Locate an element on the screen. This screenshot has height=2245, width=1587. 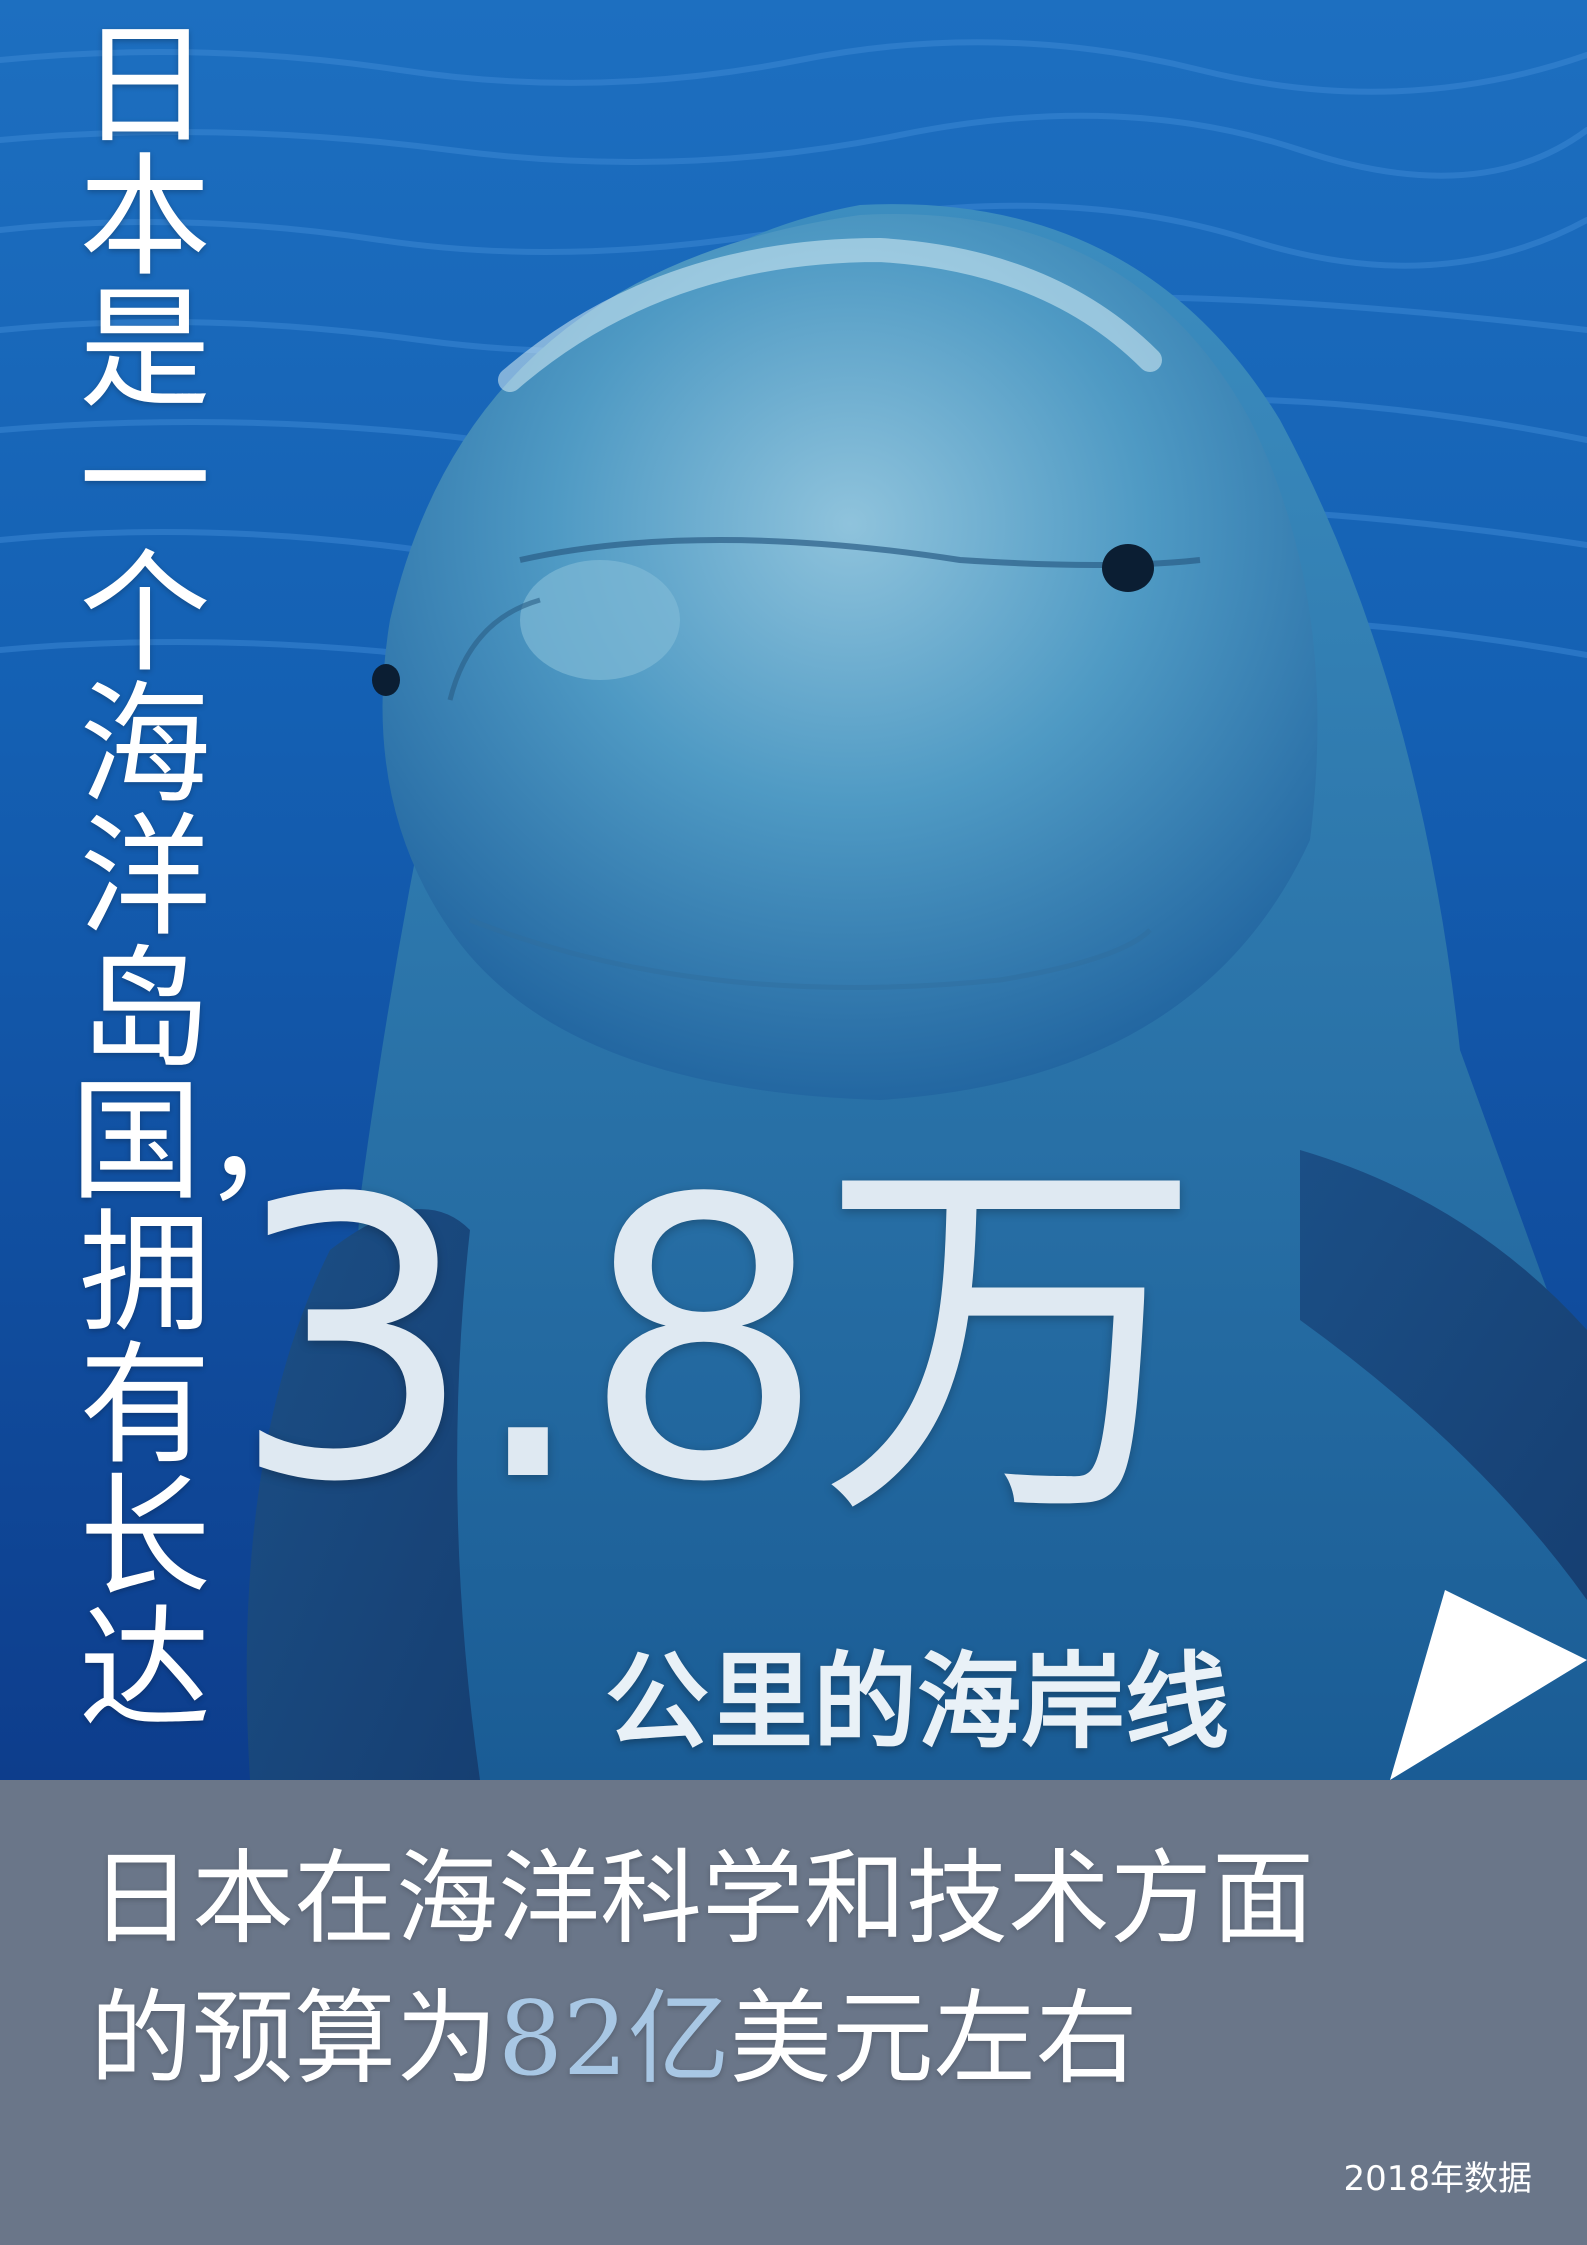
budget-fact-line2-end: 美元左右 is located at coordinates (933, 2039).